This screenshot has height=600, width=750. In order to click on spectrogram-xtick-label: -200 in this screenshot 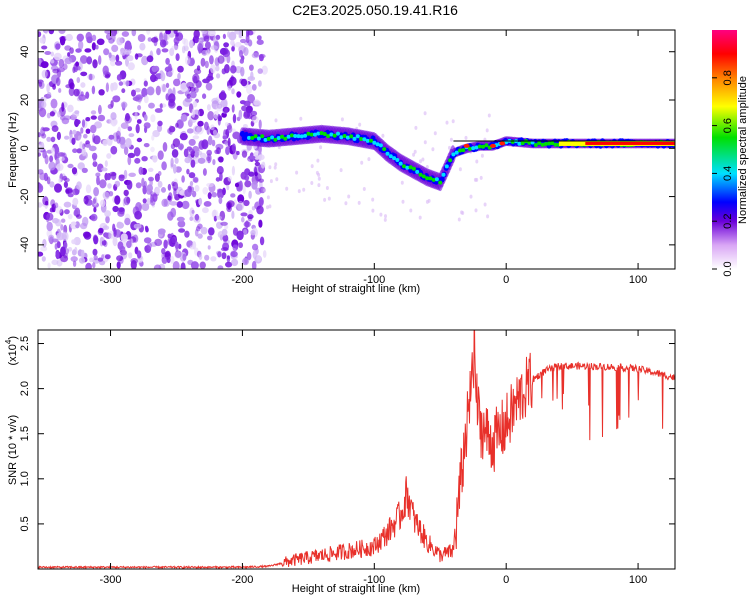, I will do `click(242, 280)`.